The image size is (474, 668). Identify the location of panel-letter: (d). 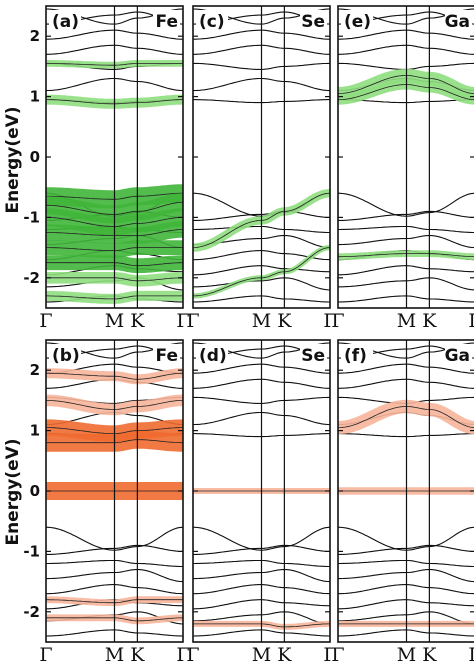
(213, 356).